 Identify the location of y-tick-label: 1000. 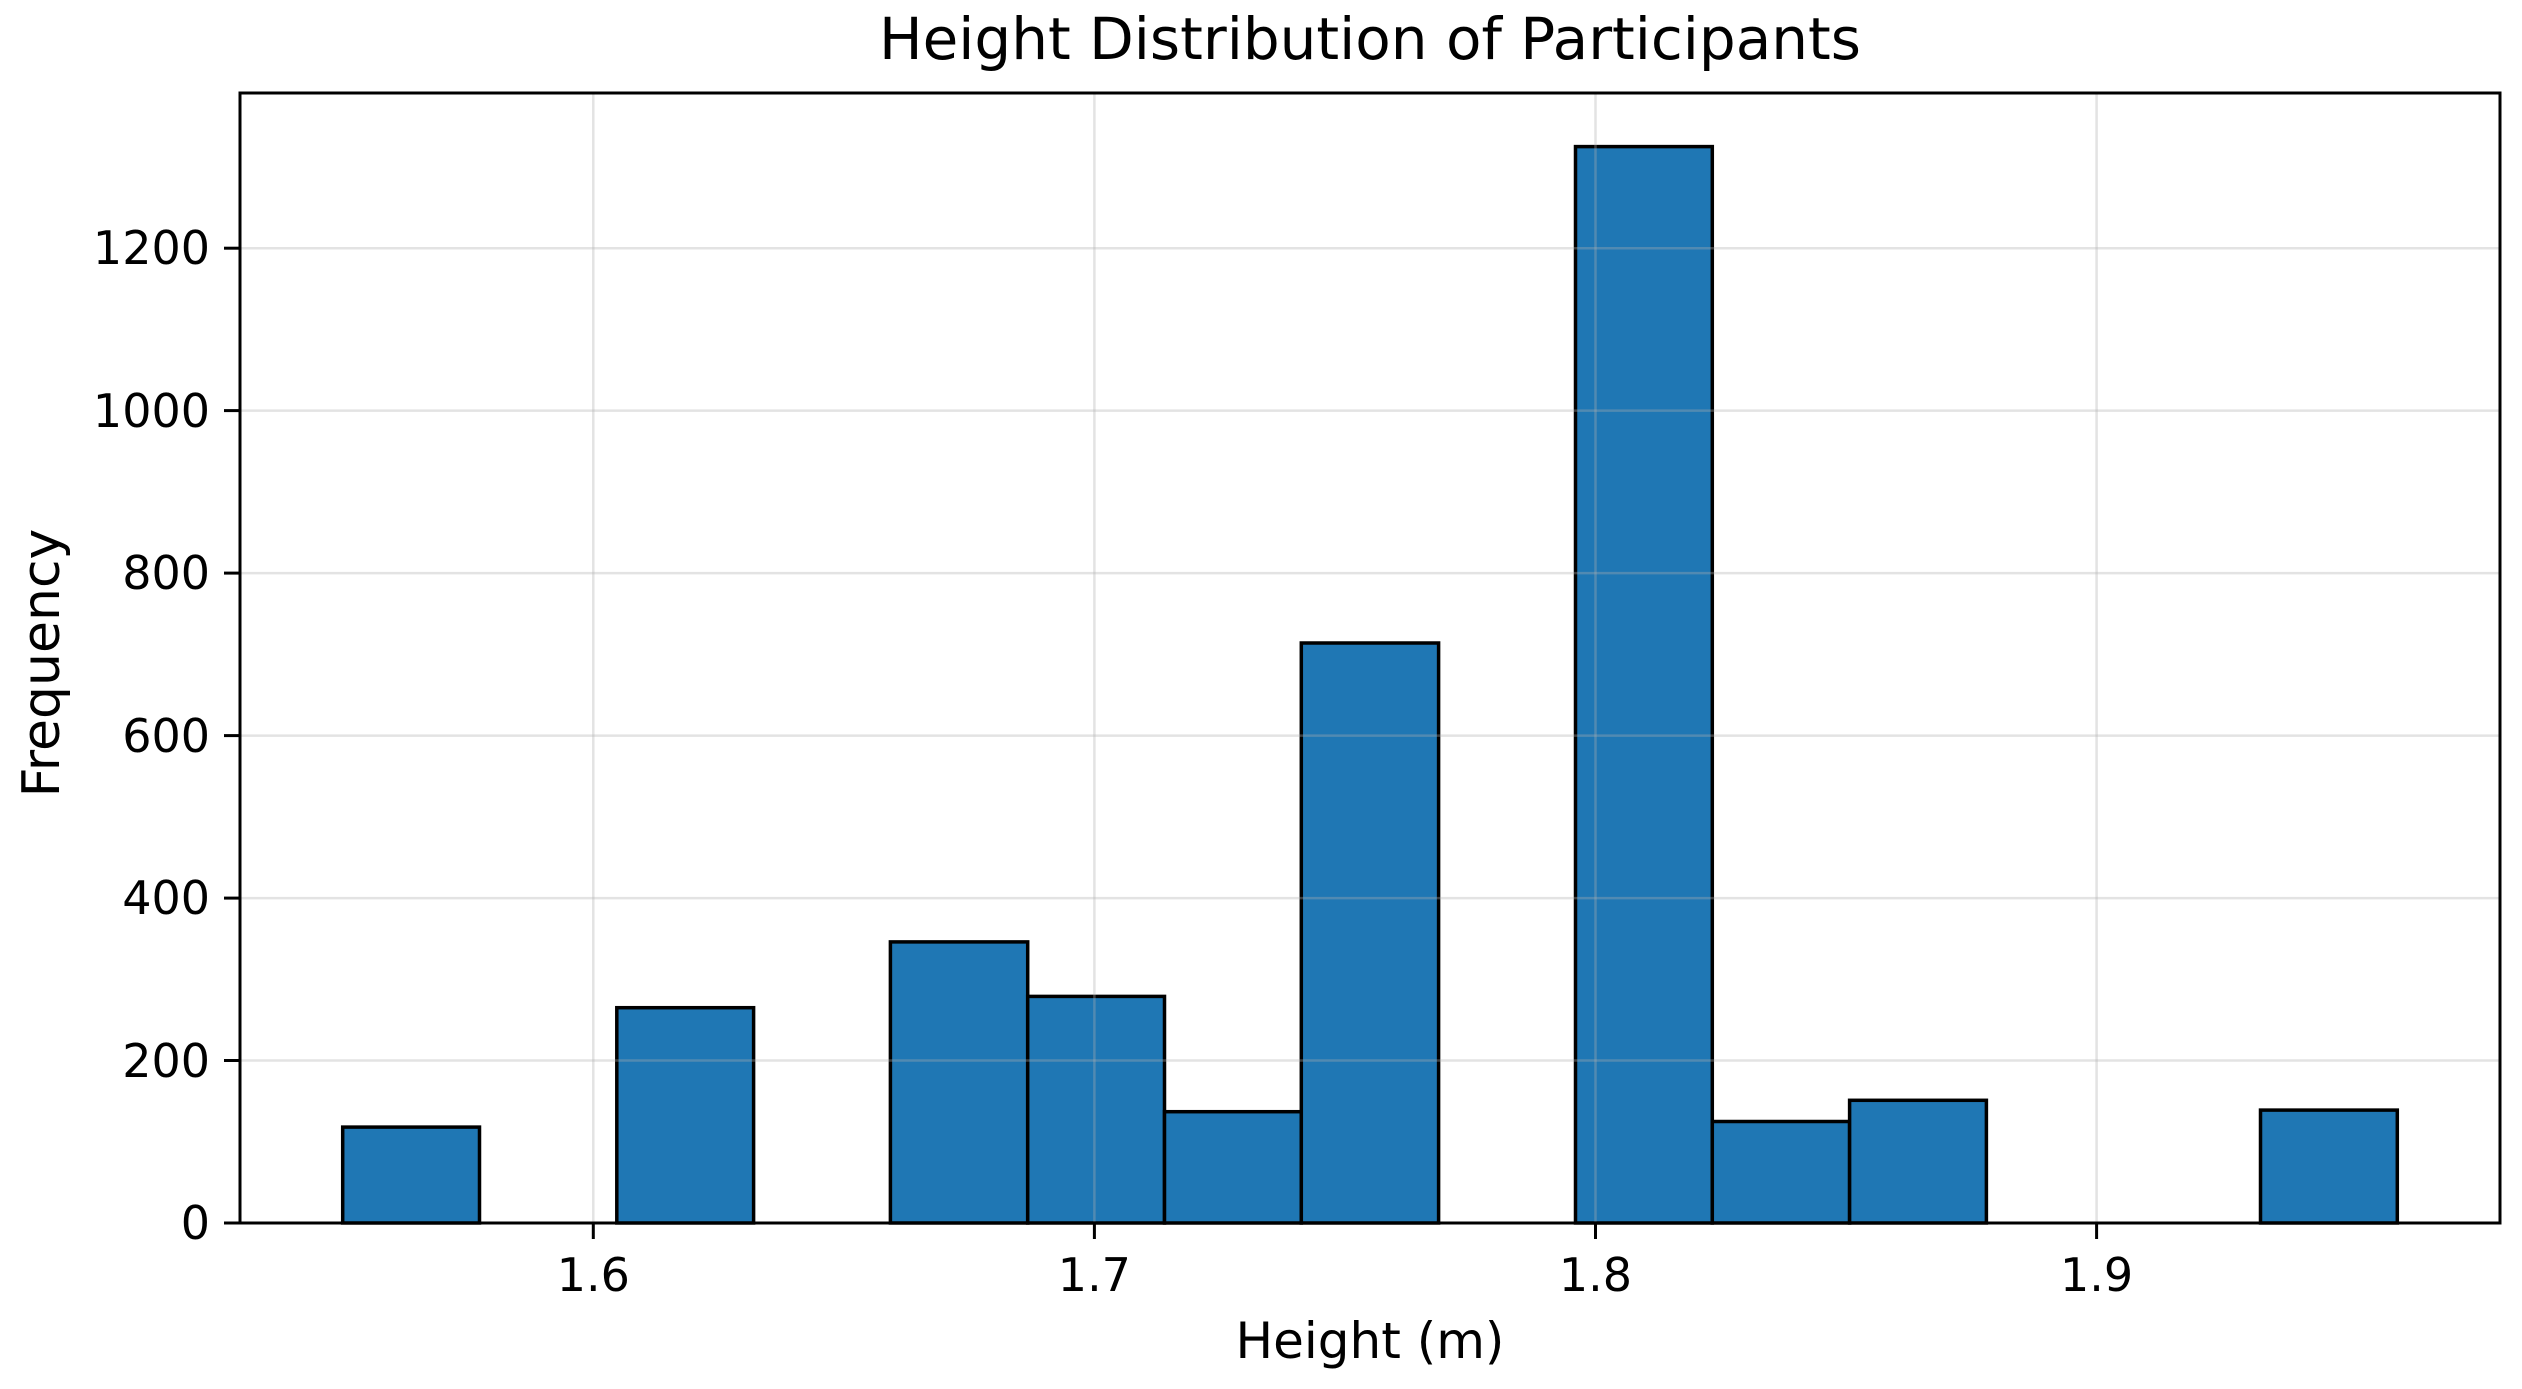
(151, 410).